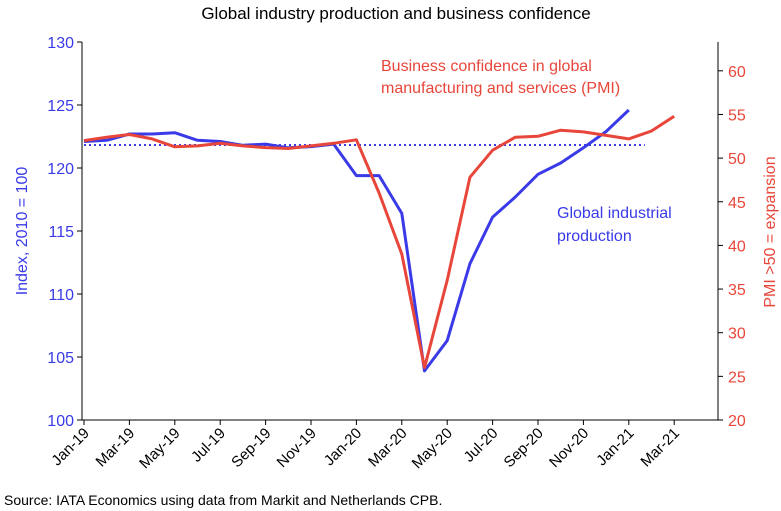 The image size is (781, 511). What do you see at coordinates (594, 236) in the screenshot?
I see `annotation-production-line2: production` at bounding box center [594, 236].